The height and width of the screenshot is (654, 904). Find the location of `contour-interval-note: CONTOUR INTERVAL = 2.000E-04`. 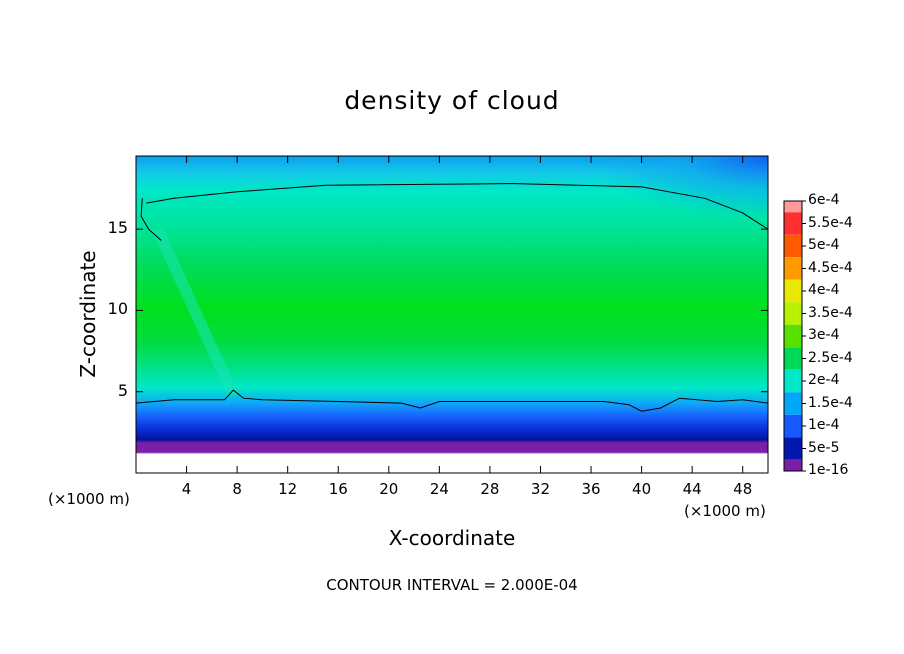

contour-interval-note: CONTOUR INTERVAL = 2.000E-04 is located at coordinates (452, 585).